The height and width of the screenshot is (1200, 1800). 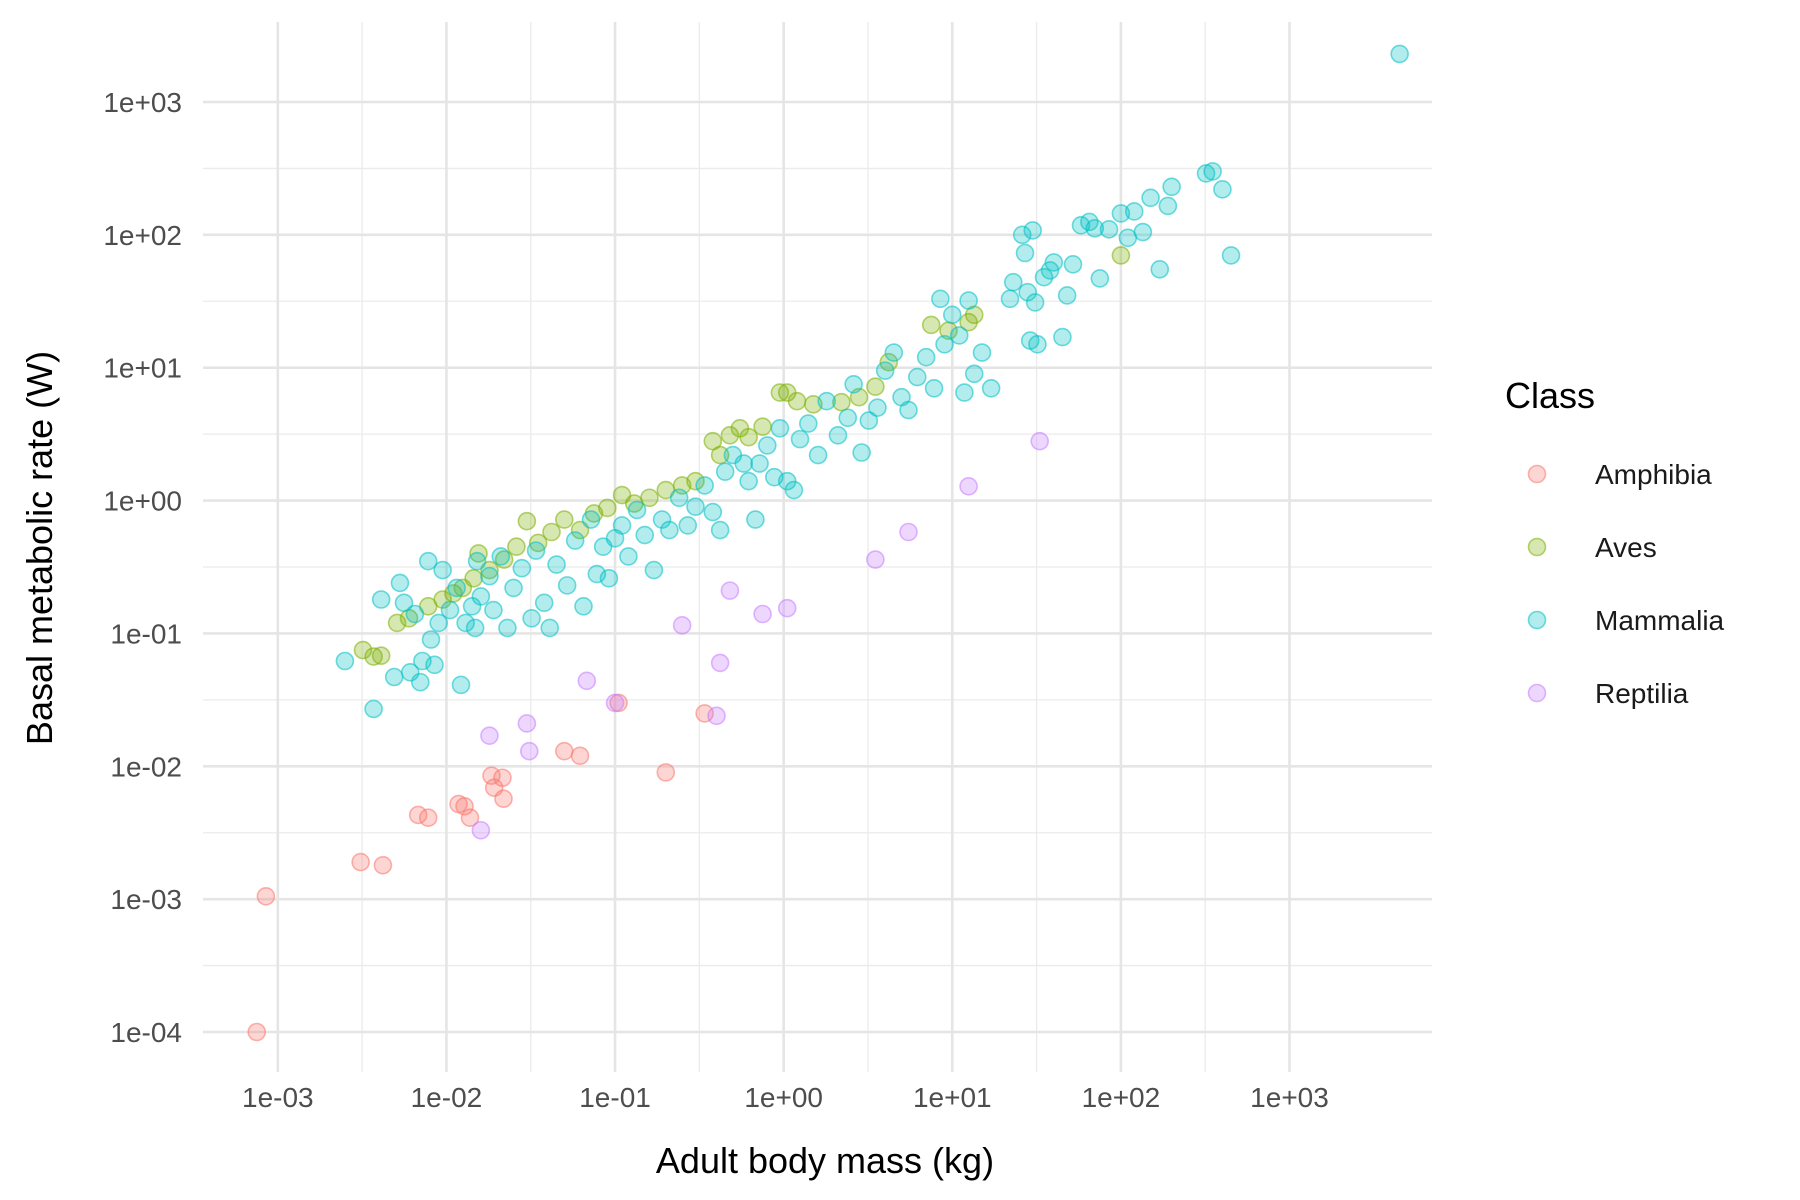 I want to click on y-tick-label: 1e-04, so click(x=146, y=1032).